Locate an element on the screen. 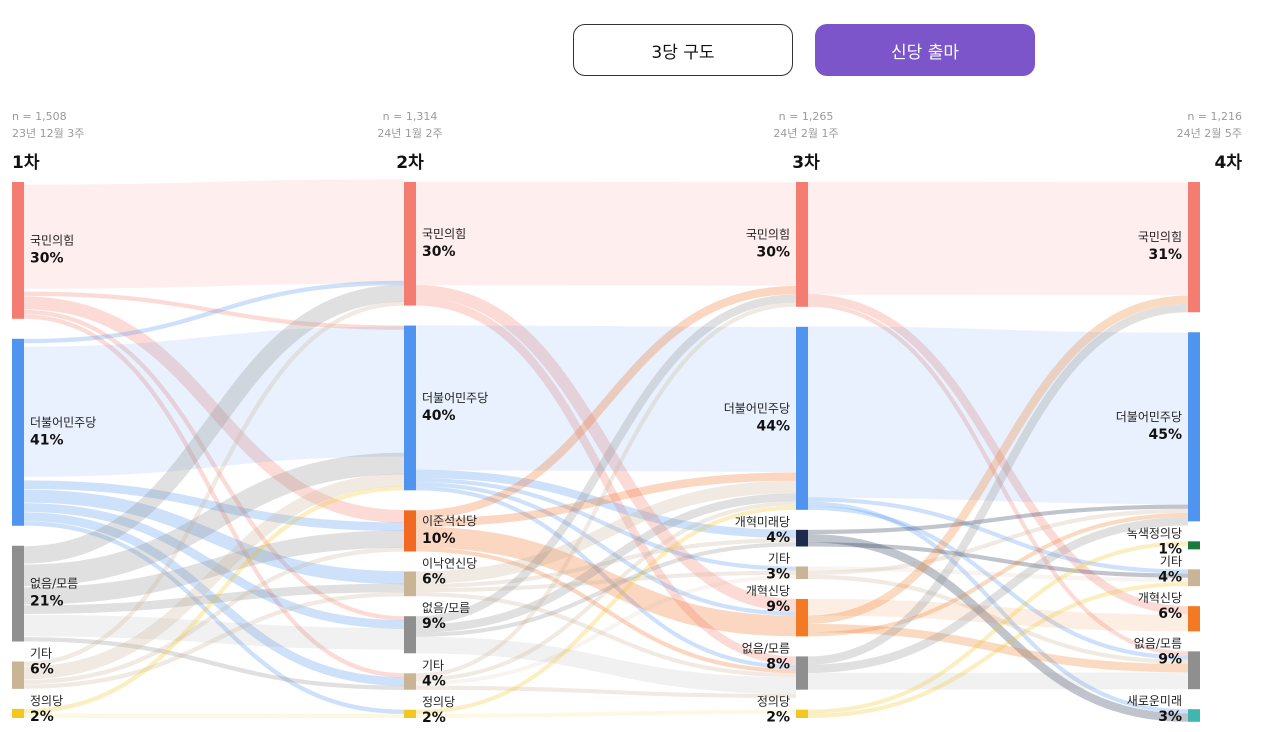 The width and height of the screenshot is (1264, 732). node-s3-none is located at coordinates (802, 673).